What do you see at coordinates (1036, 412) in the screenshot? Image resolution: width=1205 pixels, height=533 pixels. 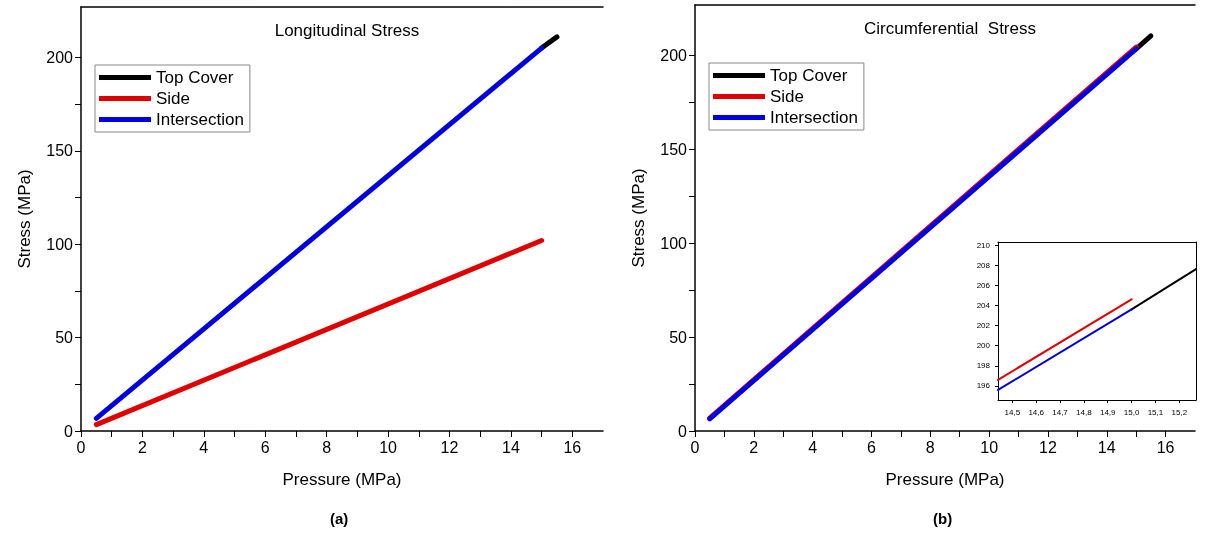 I see `x-tick-label: 14,6` at bounding box center [1036, 412].